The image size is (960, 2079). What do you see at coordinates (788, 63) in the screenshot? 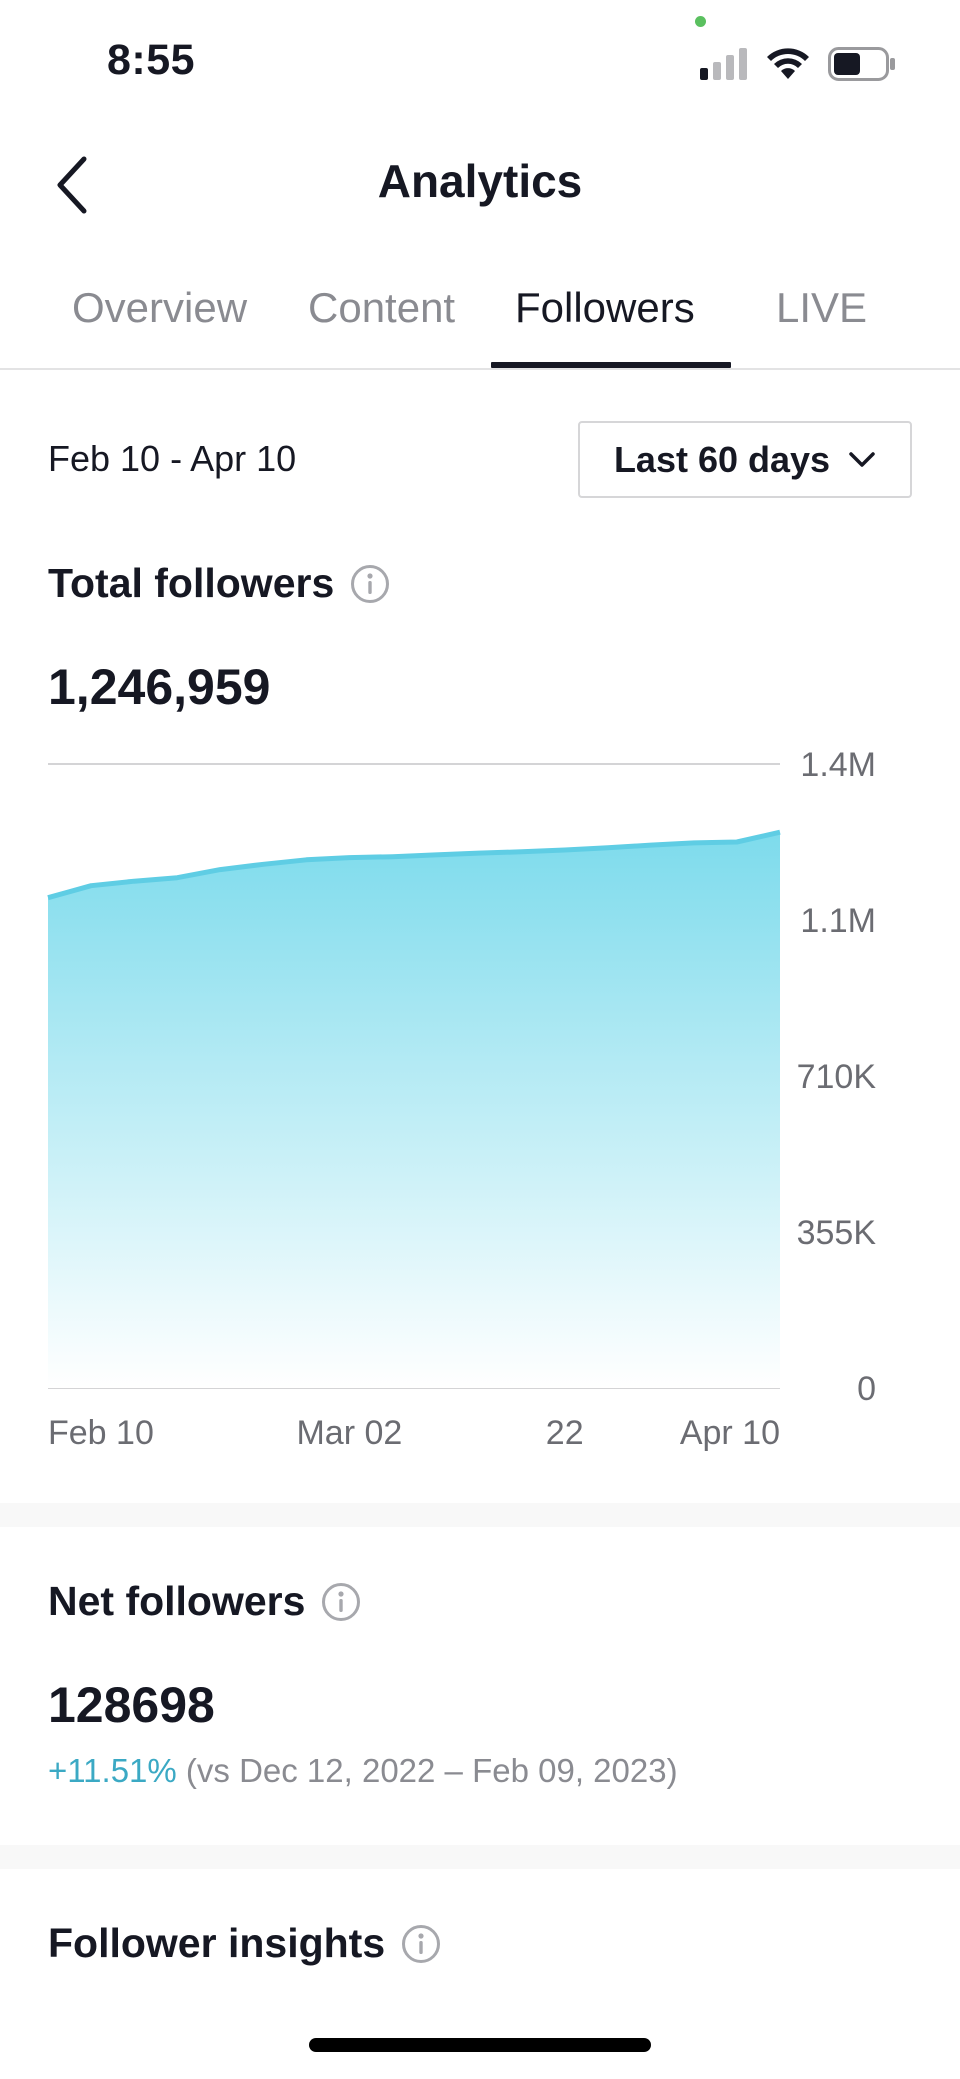
I see `wifi-icon` at bounding box center [788, 63].